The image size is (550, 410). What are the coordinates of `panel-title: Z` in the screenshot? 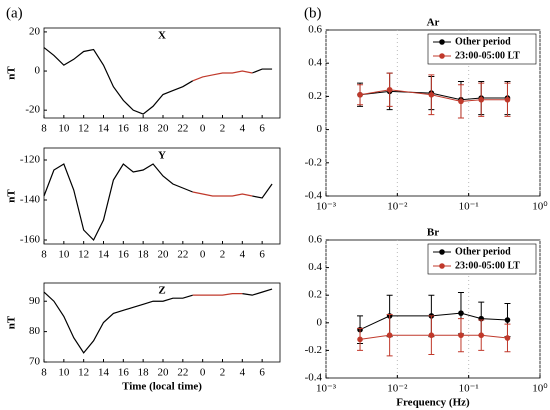 It's located at (161, 291).